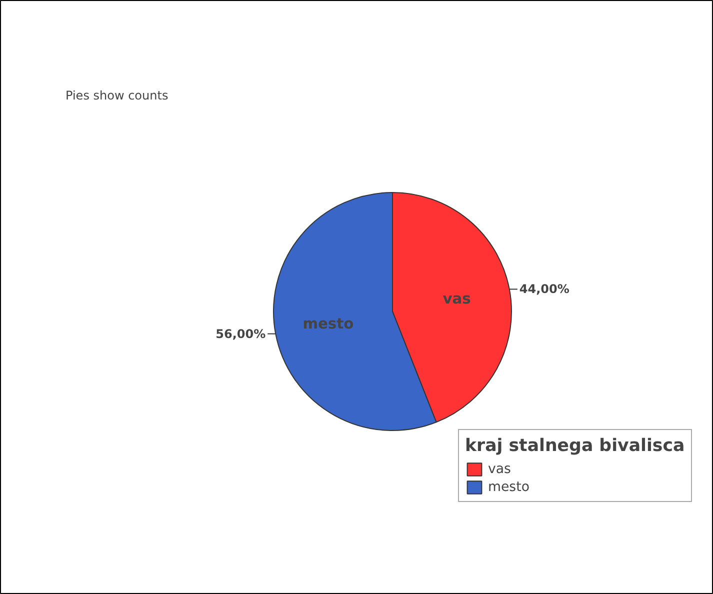 The image size is (713, 594). What do you see at coordinates (544, 289) in the screenshot?
I see `data-label: 44,00%` at bounding box center [544, 289].